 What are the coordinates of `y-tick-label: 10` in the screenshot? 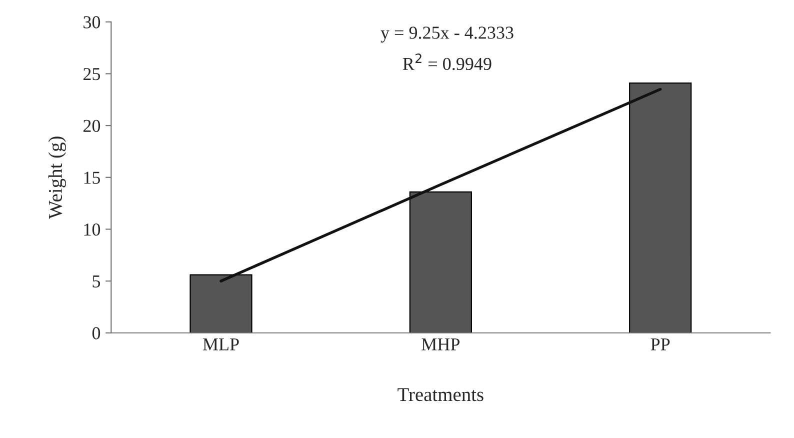 It's located at (92, 229).